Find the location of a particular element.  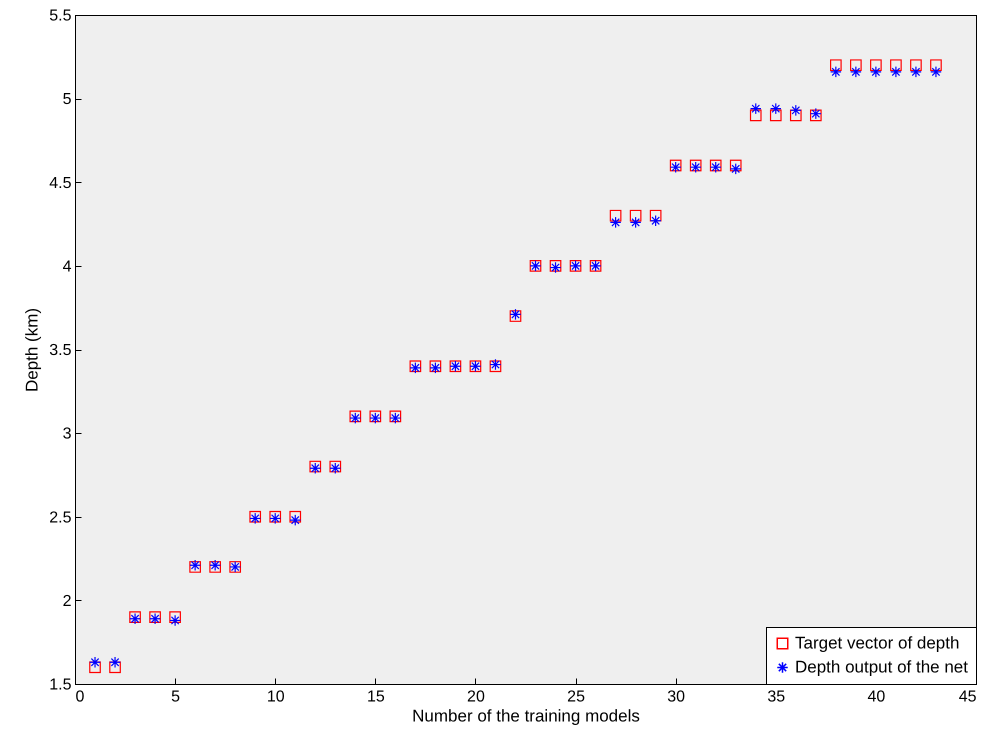

y-tick-label: 1.5 is located at coordinates (60, 685).